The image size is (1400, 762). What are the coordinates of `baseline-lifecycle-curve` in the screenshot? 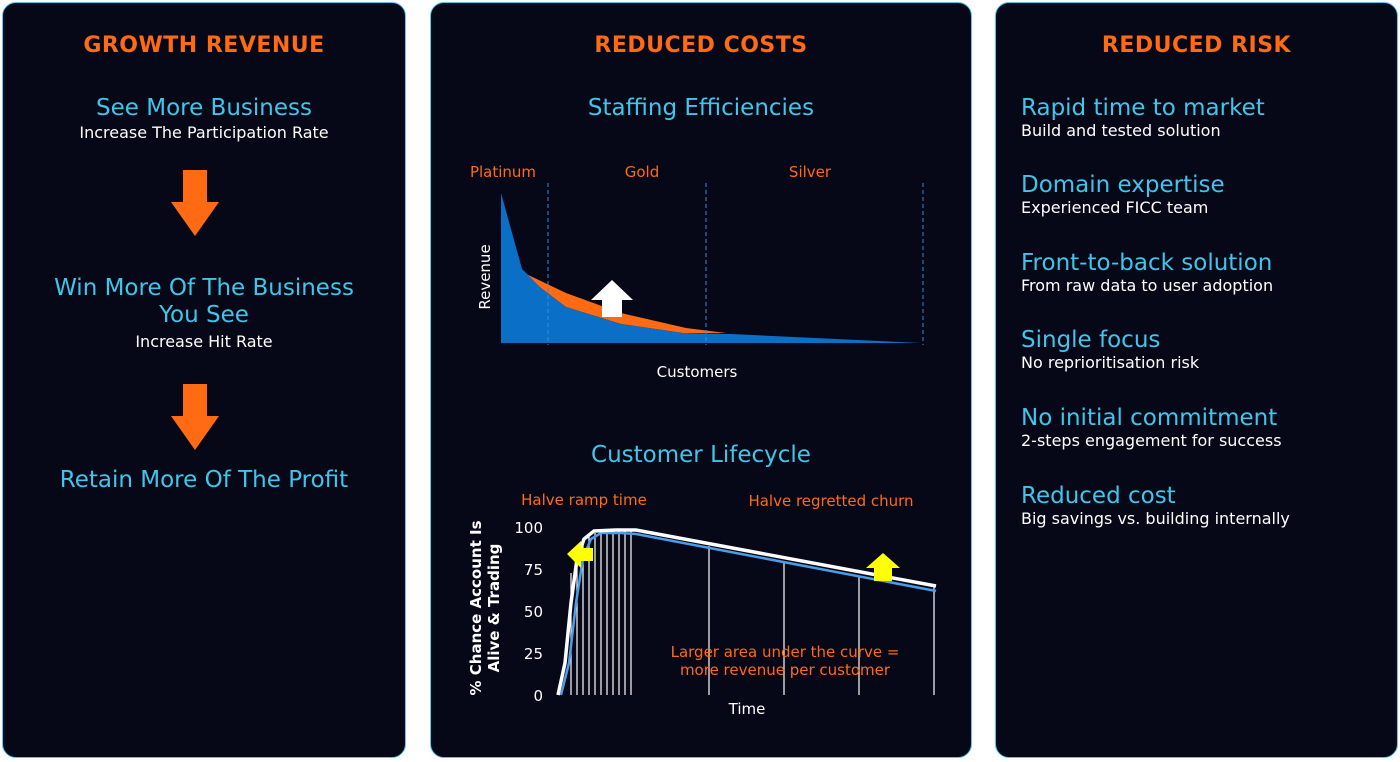 It's located at (748, 613).